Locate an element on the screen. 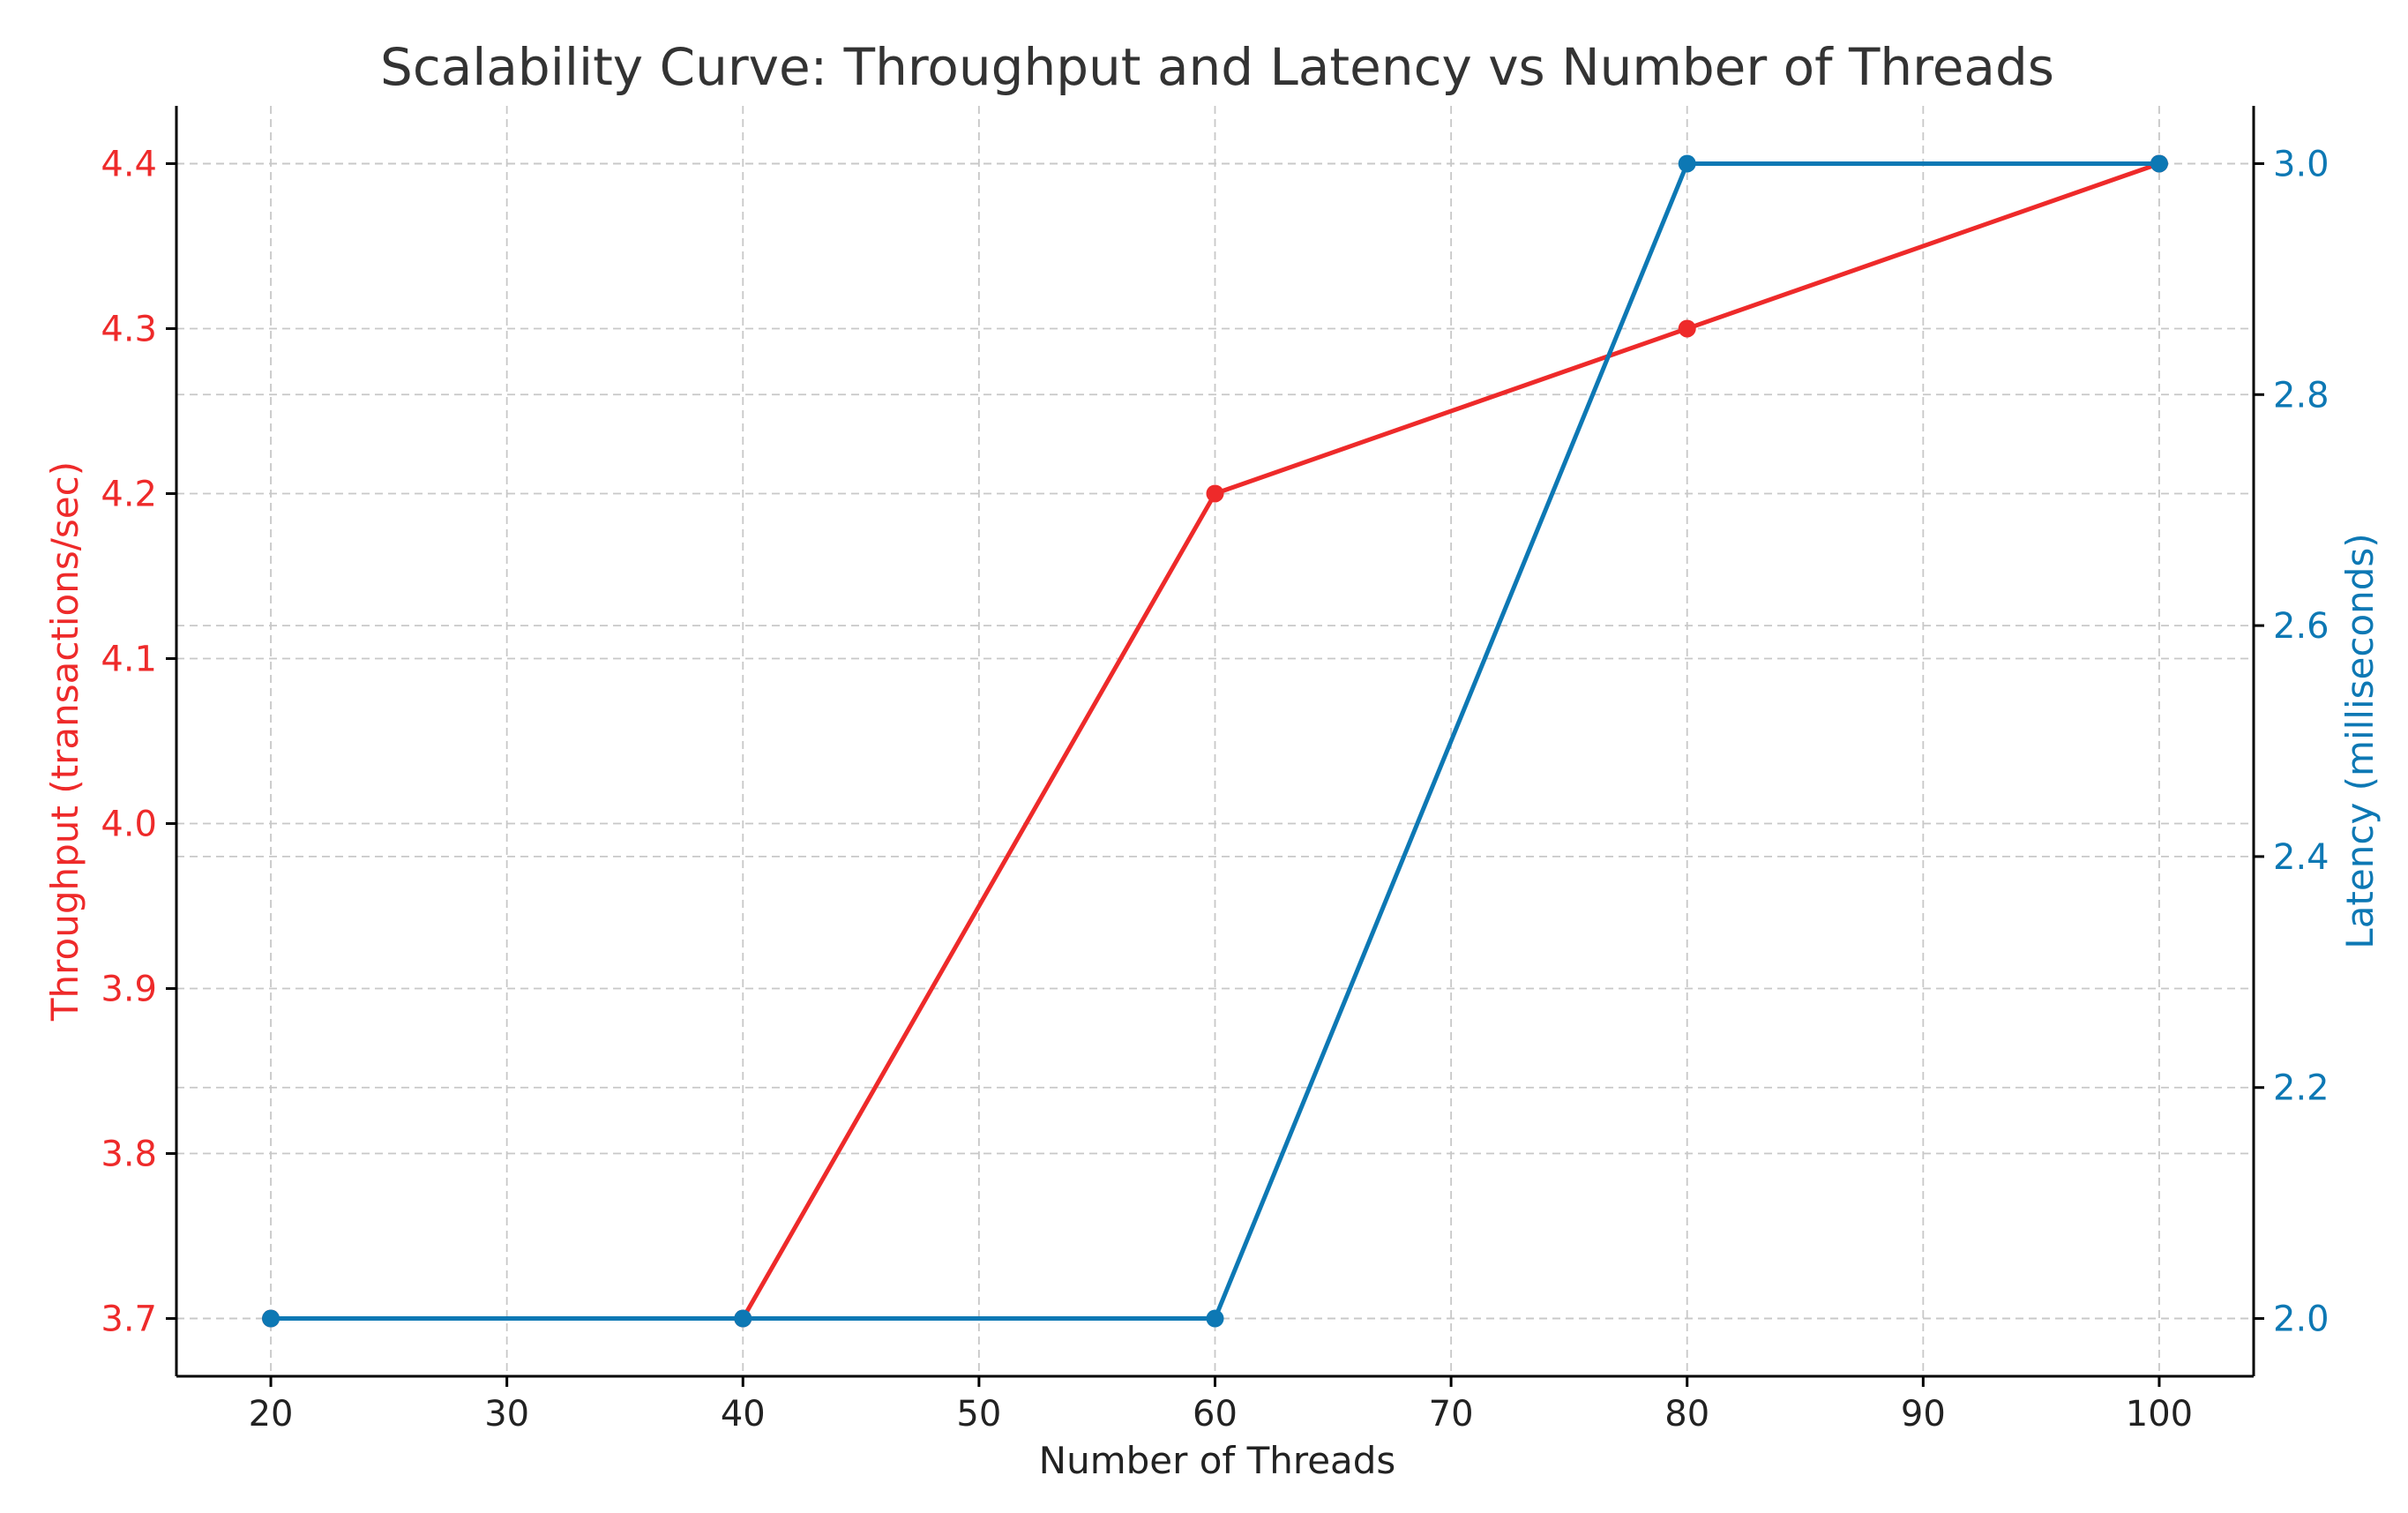  y-left-tick-label: 4.2 is located at coordinates (129, 494).